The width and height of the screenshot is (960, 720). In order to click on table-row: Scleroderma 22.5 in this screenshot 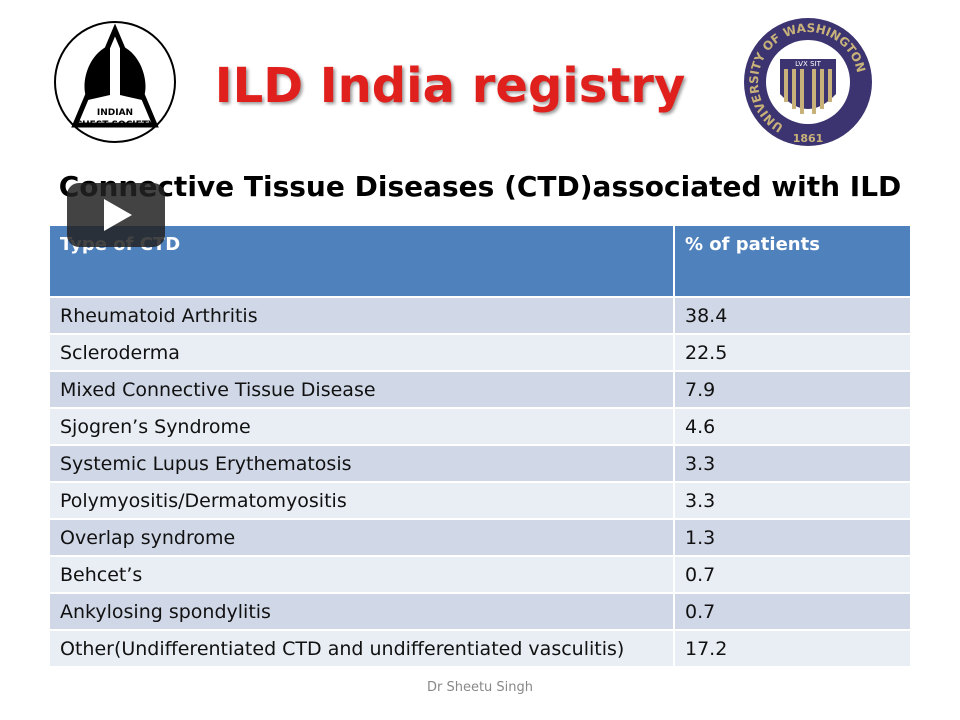, I will do `click(480, 352)`.